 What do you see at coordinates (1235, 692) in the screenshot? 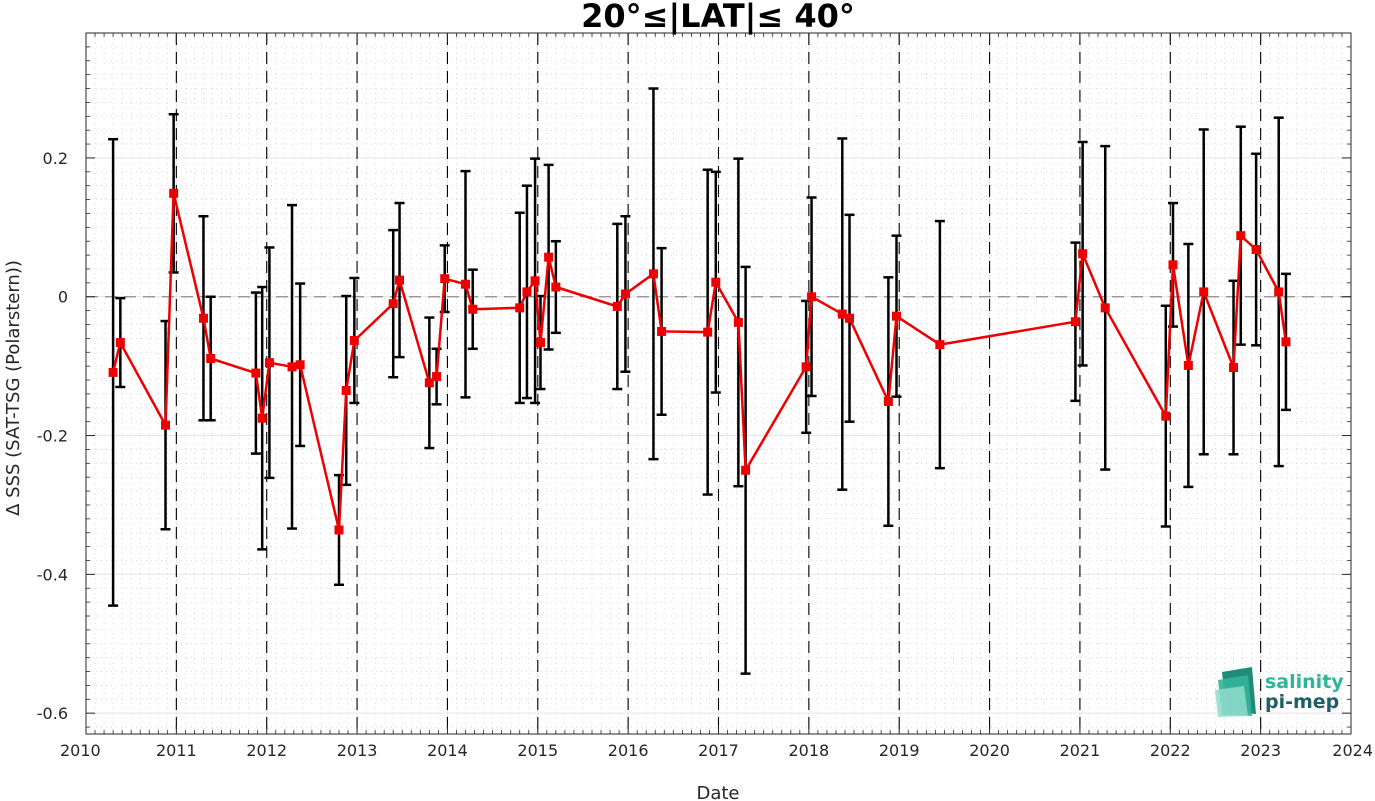
I see `logo-icon` at bounding box center [1235, 692].